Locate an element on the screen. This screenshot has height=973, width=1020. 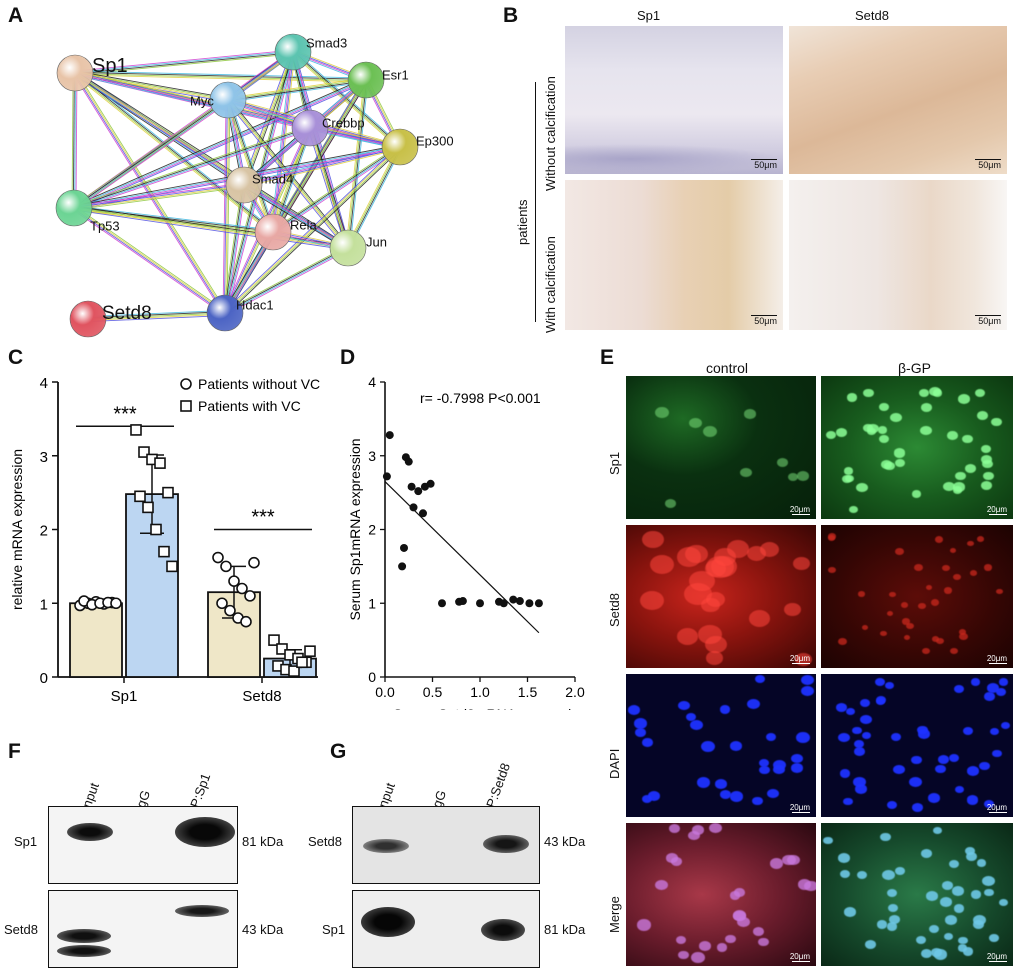
ihc-image-sp1-with: 50μm is located at coordinates (674, 255).